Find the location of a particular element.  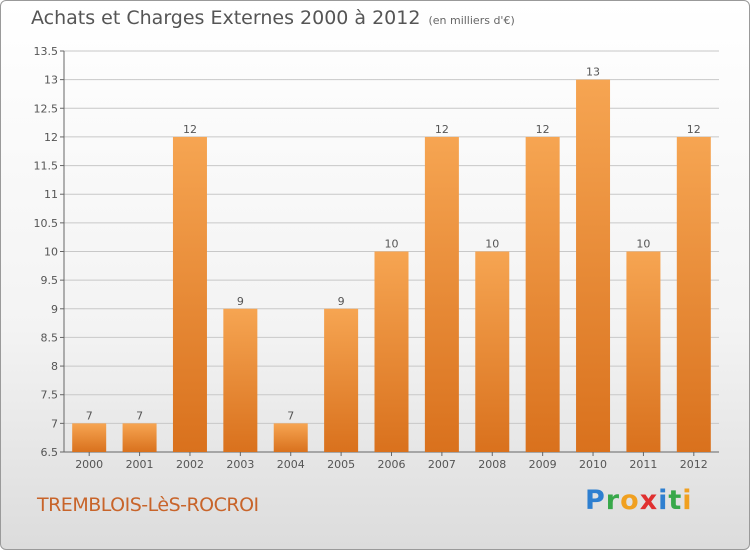

proxiti-logo: Proxiti is located at coordinates (639, 500).